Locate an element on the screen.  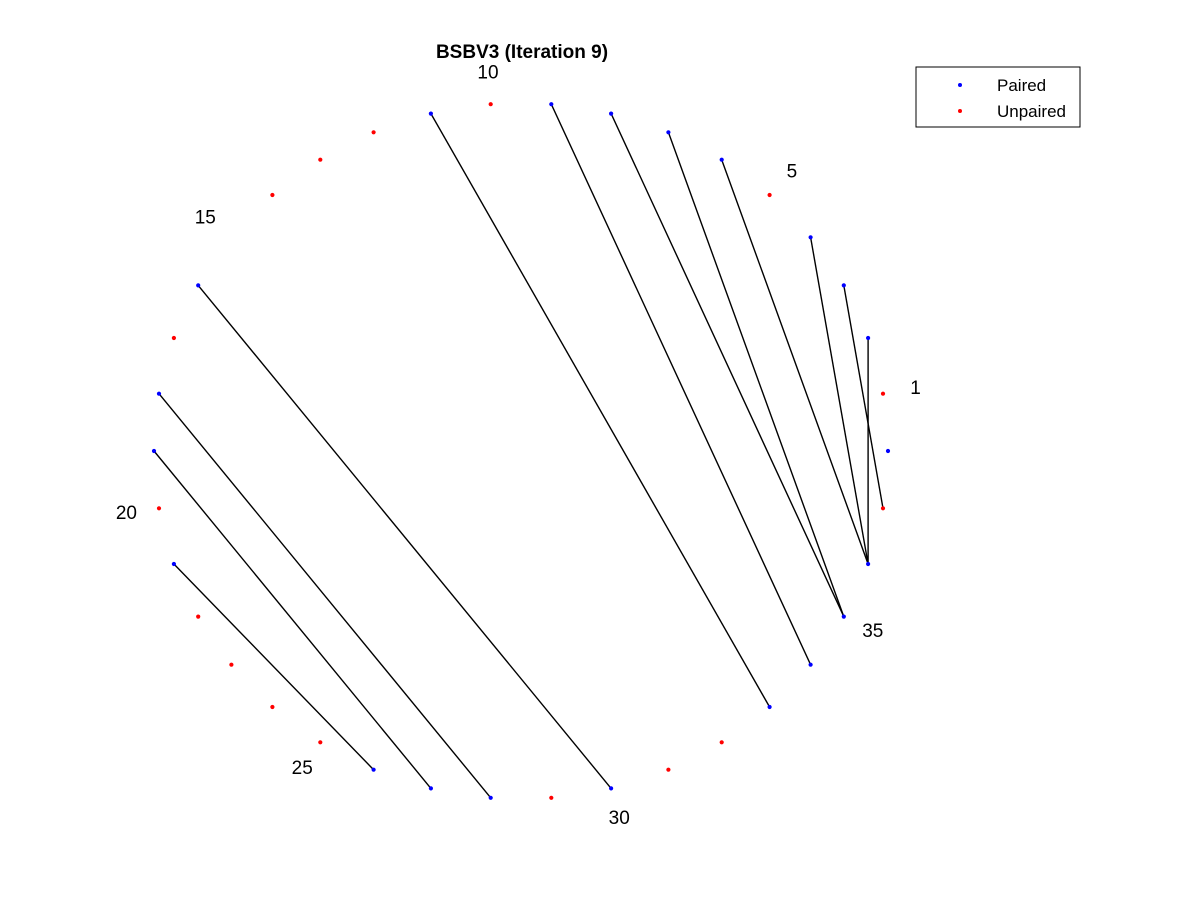
position-label: 30 is located at coordinates (619, 818).